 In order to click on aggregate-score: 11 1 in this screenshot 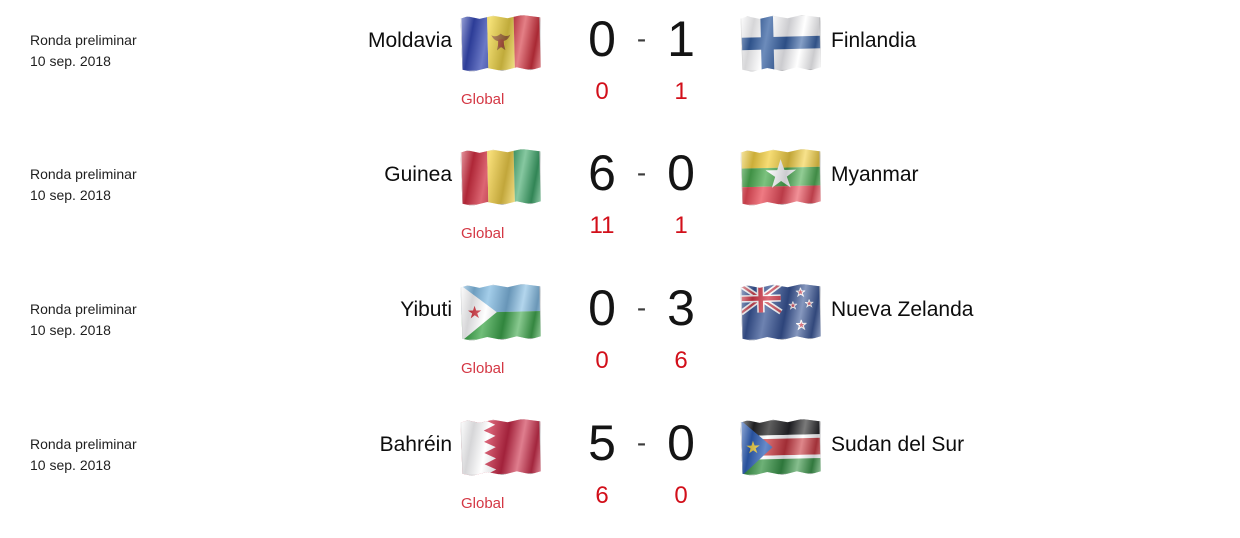, I will do `click(641, 226)`.